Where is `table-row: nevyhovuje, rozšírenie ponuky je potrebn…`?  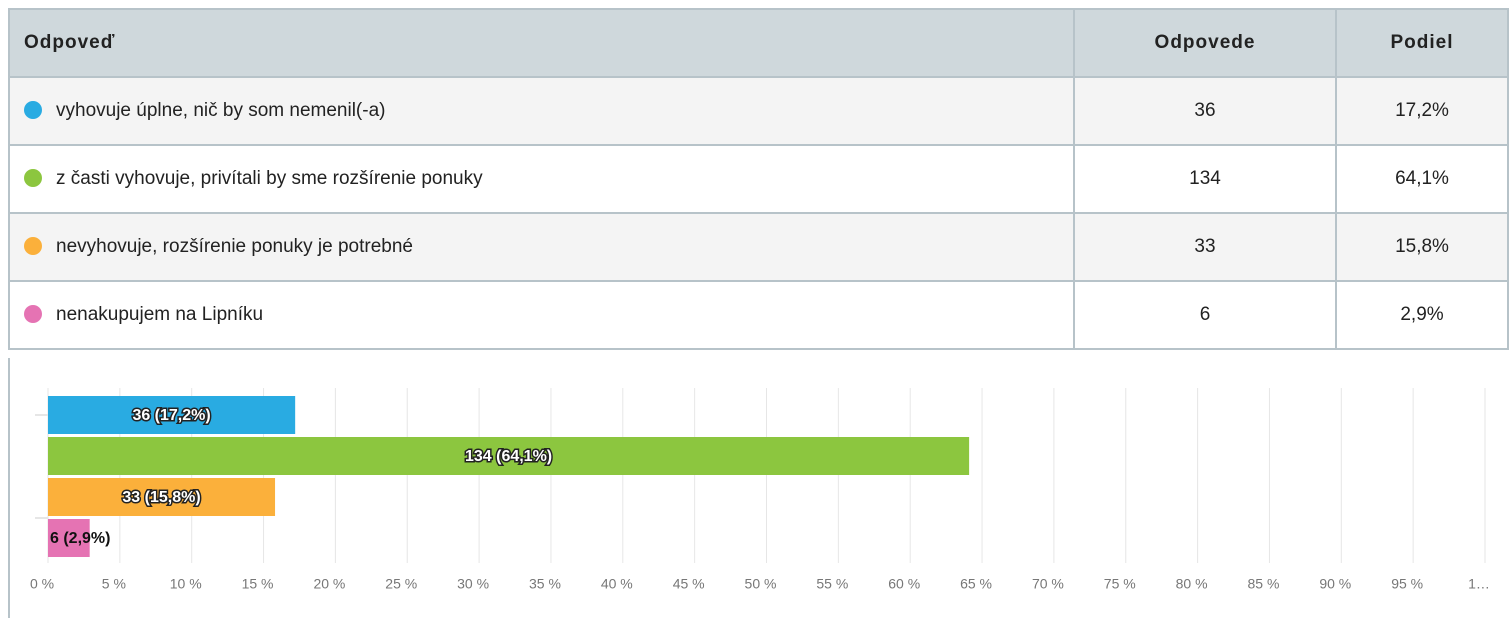
table-row: nevyhovuje, rozšírenie ponuky je potrebn… is located at coordinates (758, 247).